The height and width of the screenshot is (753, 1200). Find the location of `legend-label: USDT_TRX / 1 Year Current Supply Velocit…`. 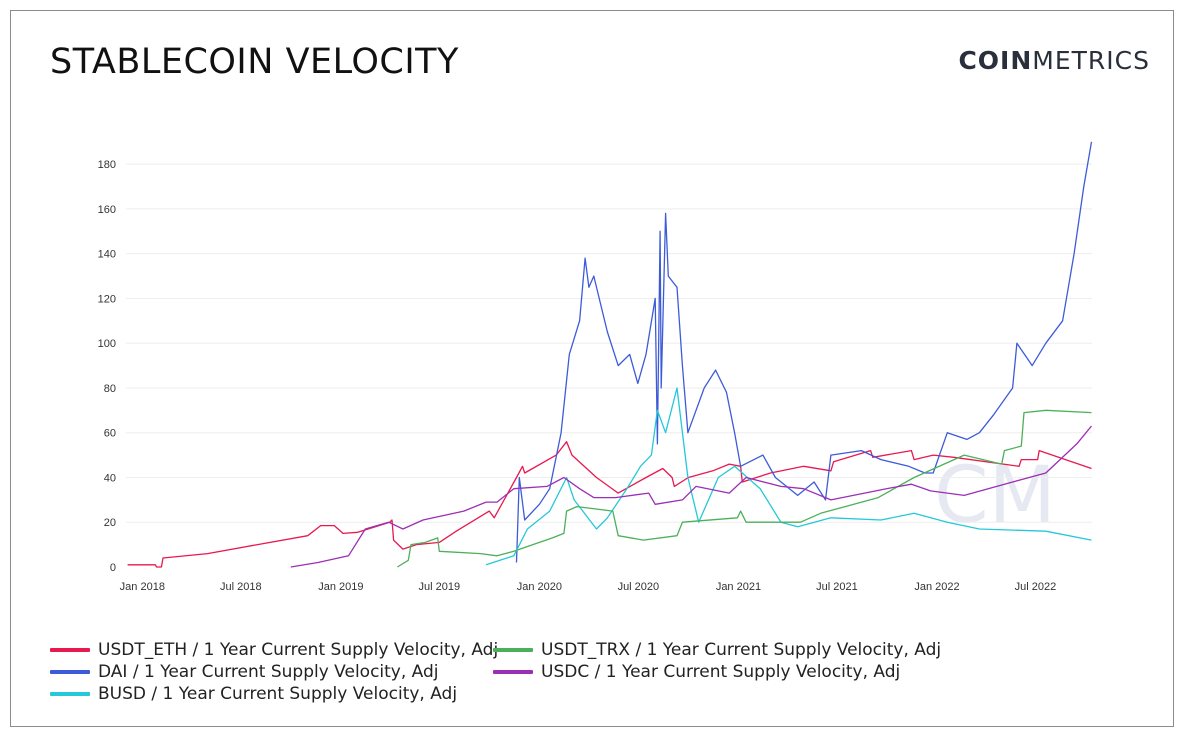

legend-label: USDT_TRX / 1 Year Current Supply Velocit… is located at coordinates (741, 650).